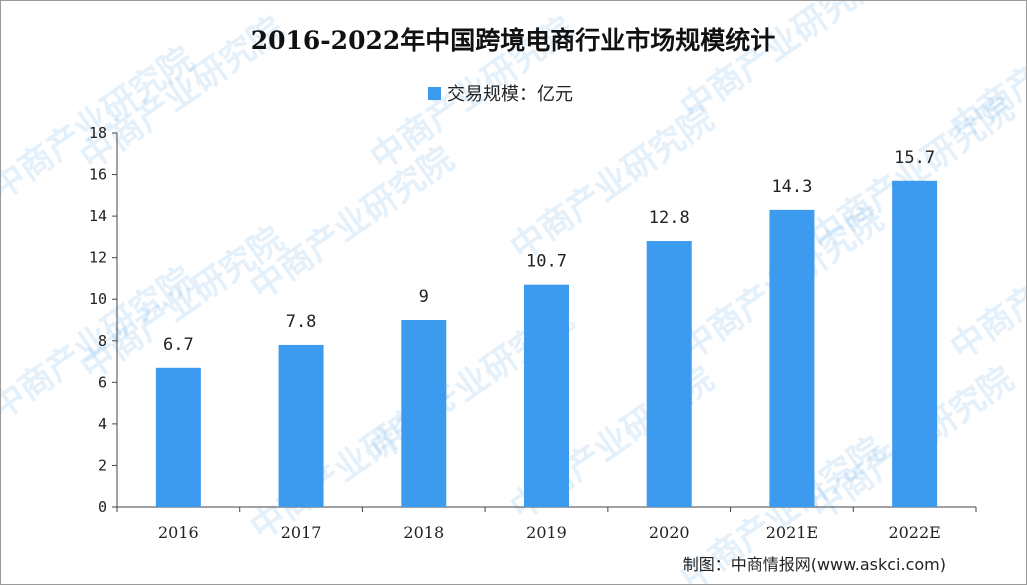 The height and width of the screenshot is (585, 1027). Describe the element at coordinates (546, 262) in the screenshot. I see `data-label: 10.7` at that location.